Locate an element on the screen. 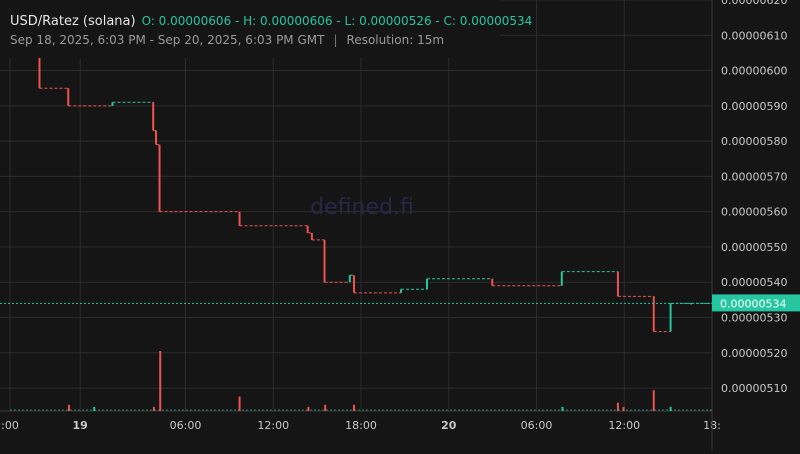 This screenshot has height=454, width=800. time-tick-label: 20 is located at coordinates (449, 425).